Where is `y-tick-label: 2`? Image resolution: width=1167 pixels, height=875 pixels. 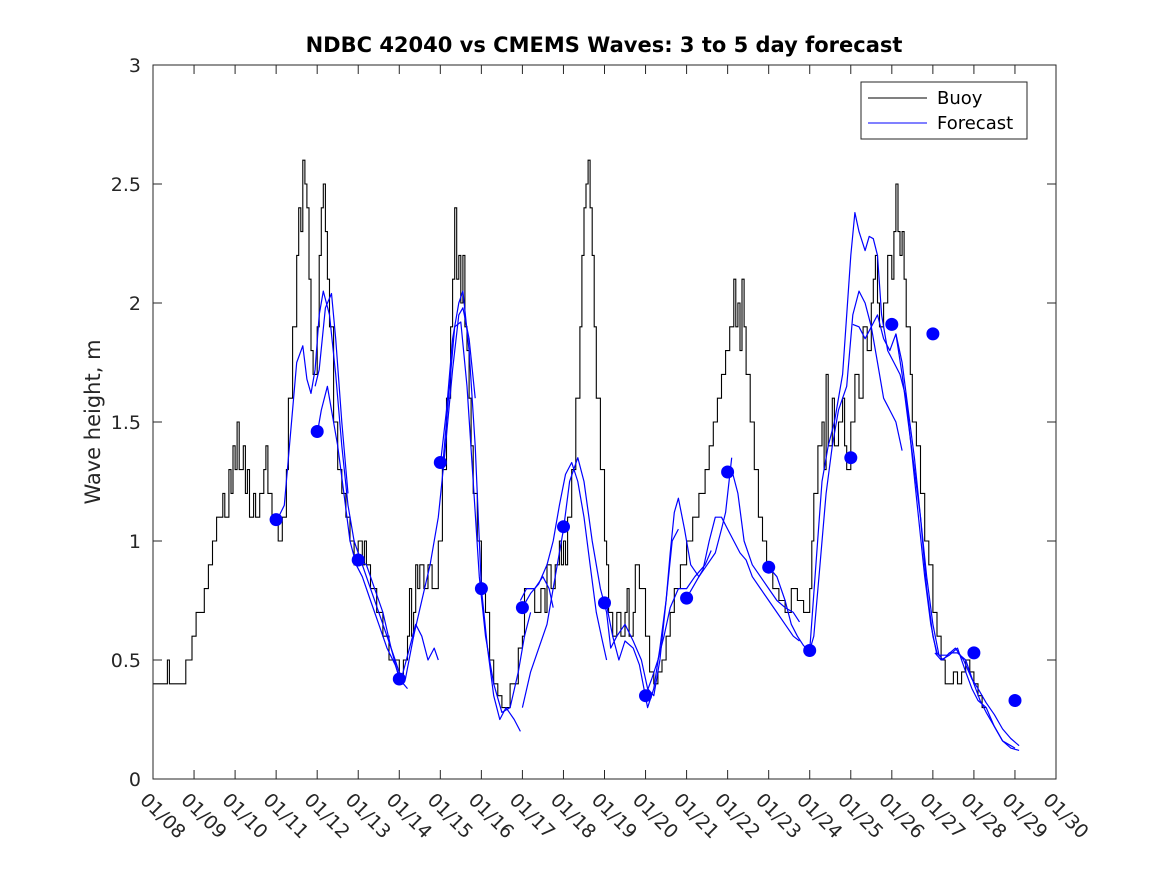
y-tick-label: 2 is located at coordinates (135, 304).